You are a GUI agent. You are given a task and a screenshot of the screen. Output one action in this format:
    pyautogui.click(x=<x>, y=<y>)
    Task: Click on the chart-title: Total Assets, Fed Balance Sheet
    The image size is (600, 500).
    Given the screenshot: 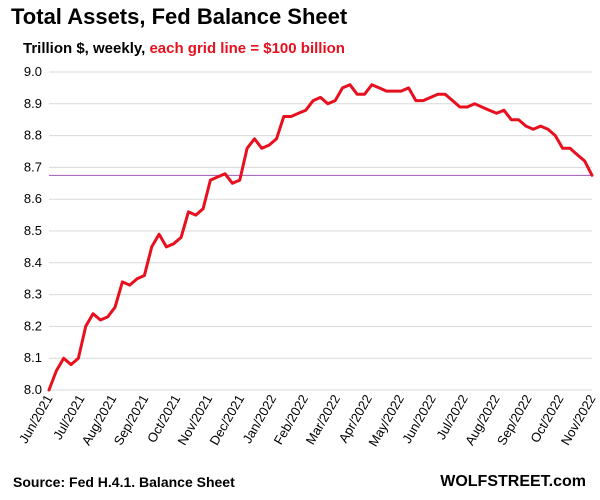 What is the action you would take?
    pyautogui.click(x=179, y=16)
    